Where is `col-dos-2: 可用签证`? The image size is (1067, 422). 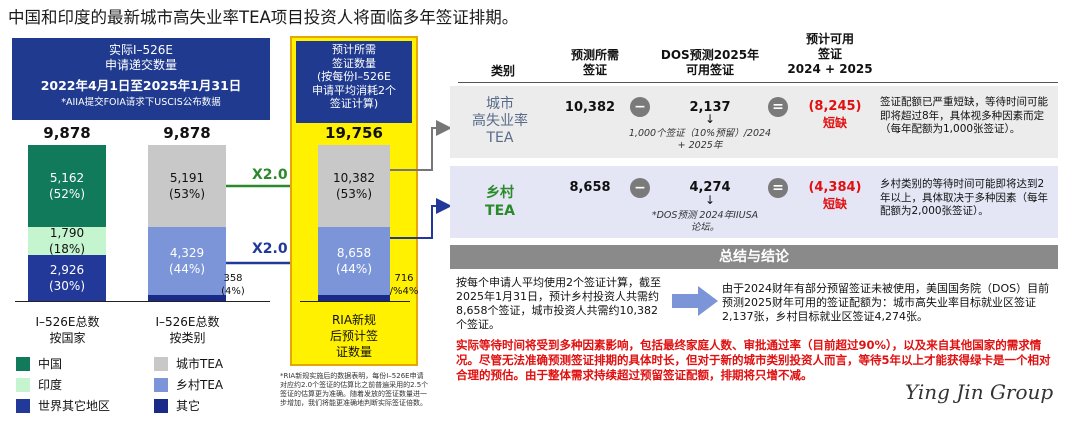
col-dos-2: 可用签证 is located at coordinates (709, 70).